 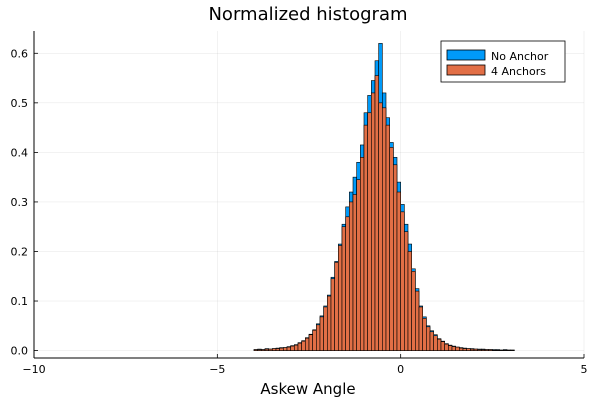 I want to click on y-tick-label: 0.2, so click(x=20, y=251).